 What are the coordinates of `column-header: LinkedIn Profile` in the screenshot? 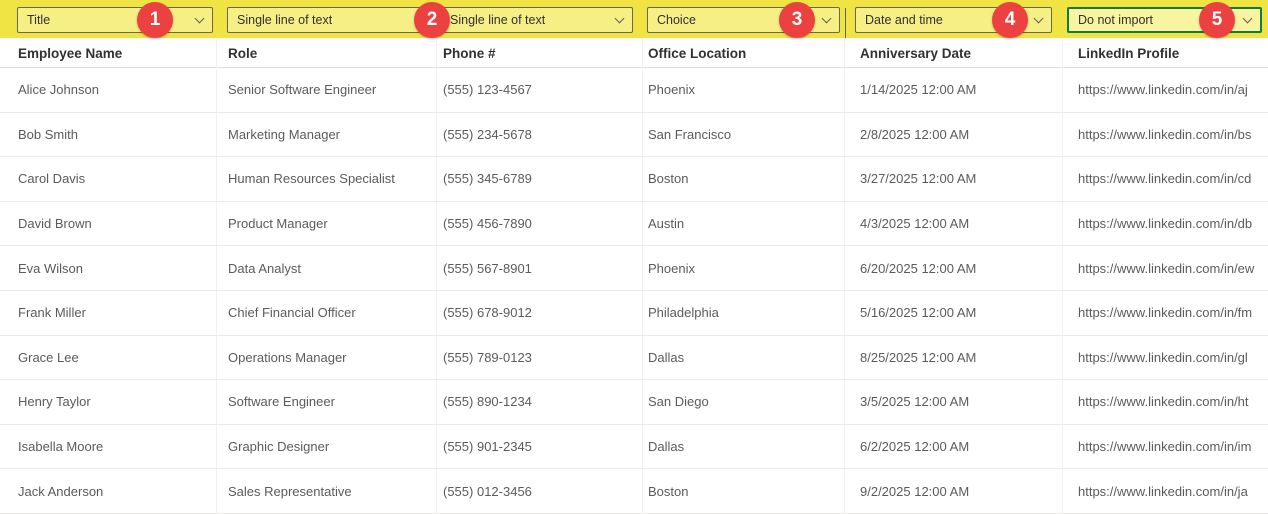 It's located at (1129, 53).